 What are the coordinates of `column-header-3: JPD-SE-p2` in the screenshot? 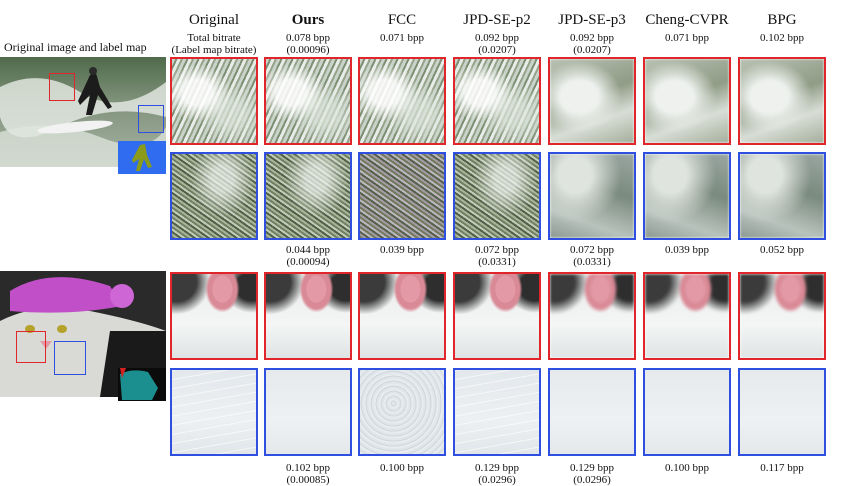 It's located at (497, 20).